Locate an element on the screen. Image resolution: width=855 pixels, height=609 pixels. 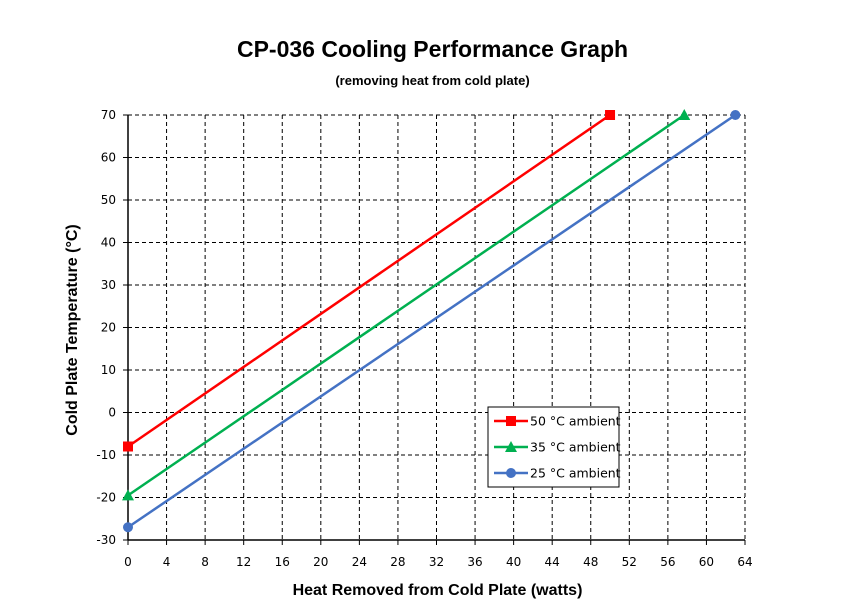
y-tick-label: 30 is located at coordinates (108, 285).